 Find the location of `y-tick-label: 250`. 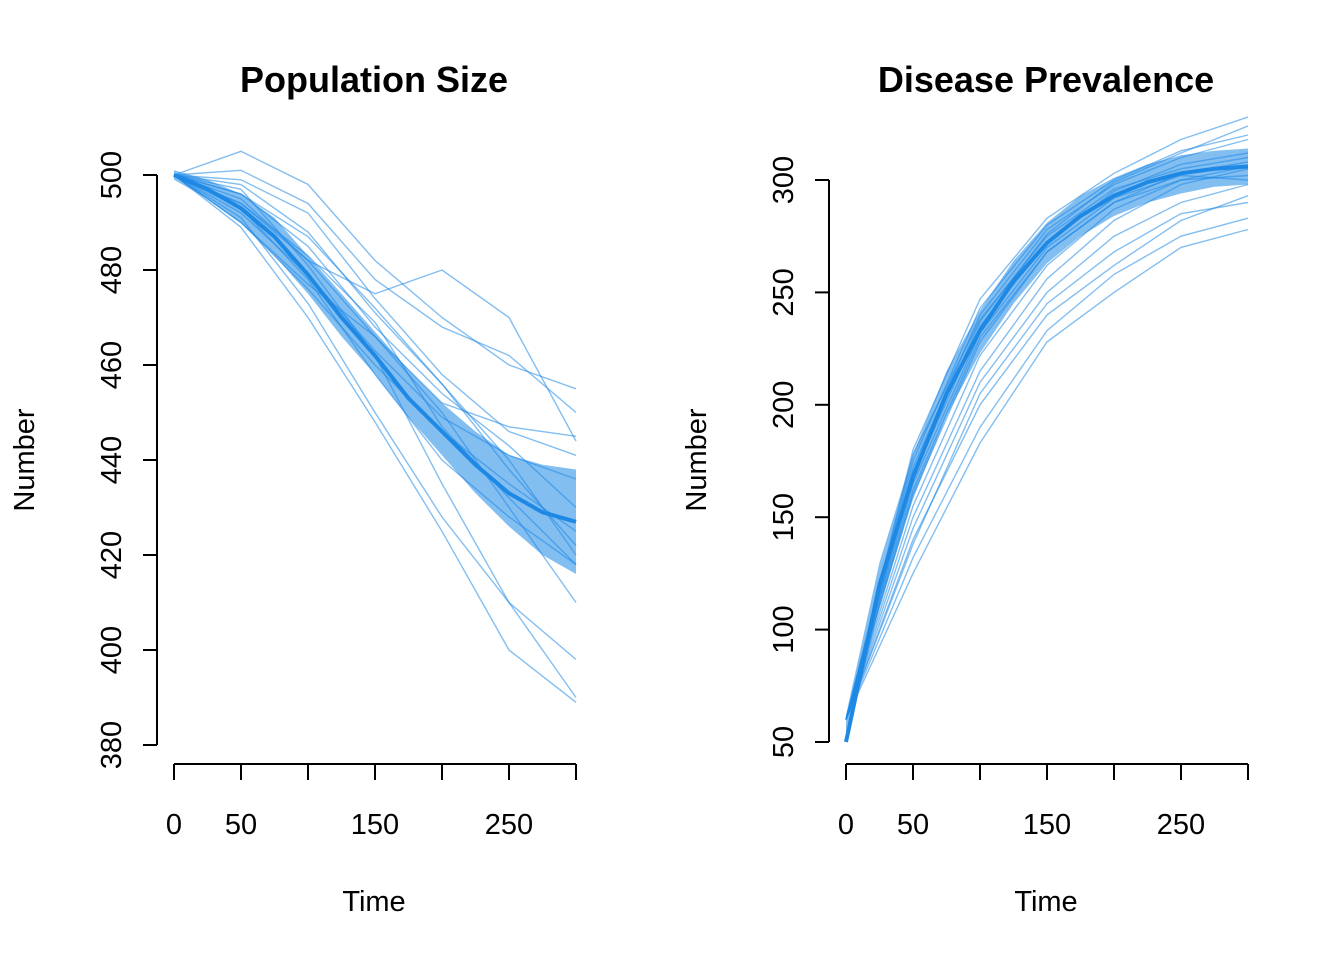

y-tick-label: 250 is located at coordinates (784, 292).